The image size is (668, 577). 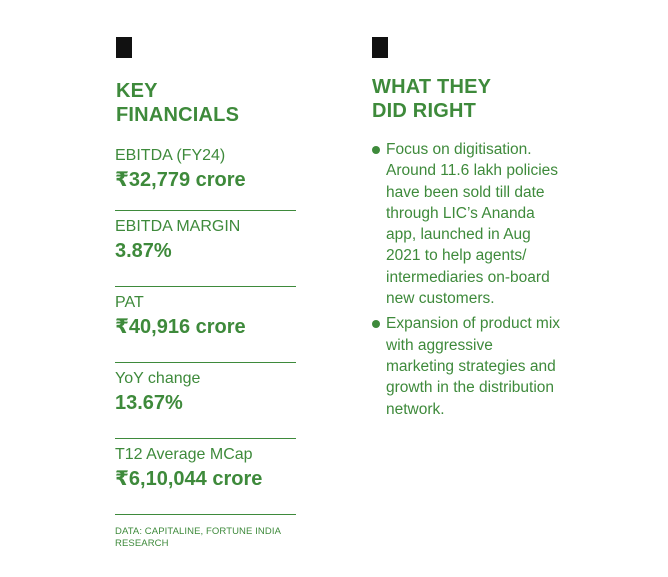 I want to click on financial-value: ₹40,916 crore, so click(x=180, y=327).